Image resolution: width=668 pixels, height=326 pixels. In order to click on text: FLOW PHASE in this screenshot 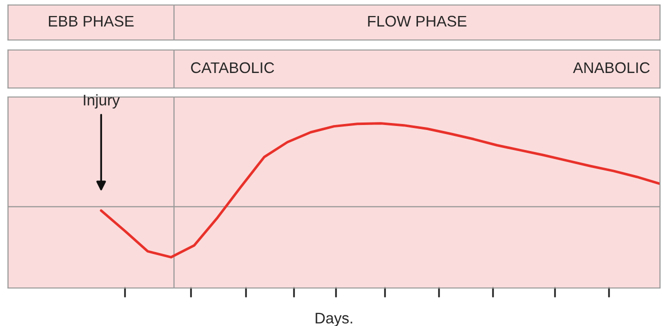, I will do `click(417, 21)`.